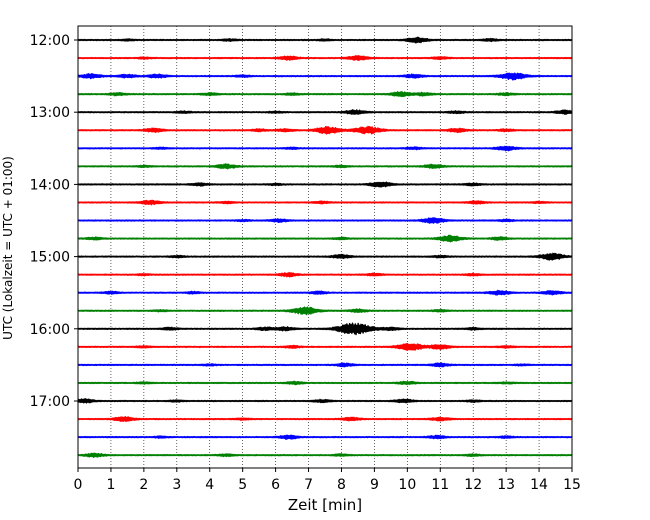 The height and width of the screenshot is (520, 650). Describe the element at coordinates (50, 41) in the screenshot. I see `y-tick-label: 12:00` at that location.